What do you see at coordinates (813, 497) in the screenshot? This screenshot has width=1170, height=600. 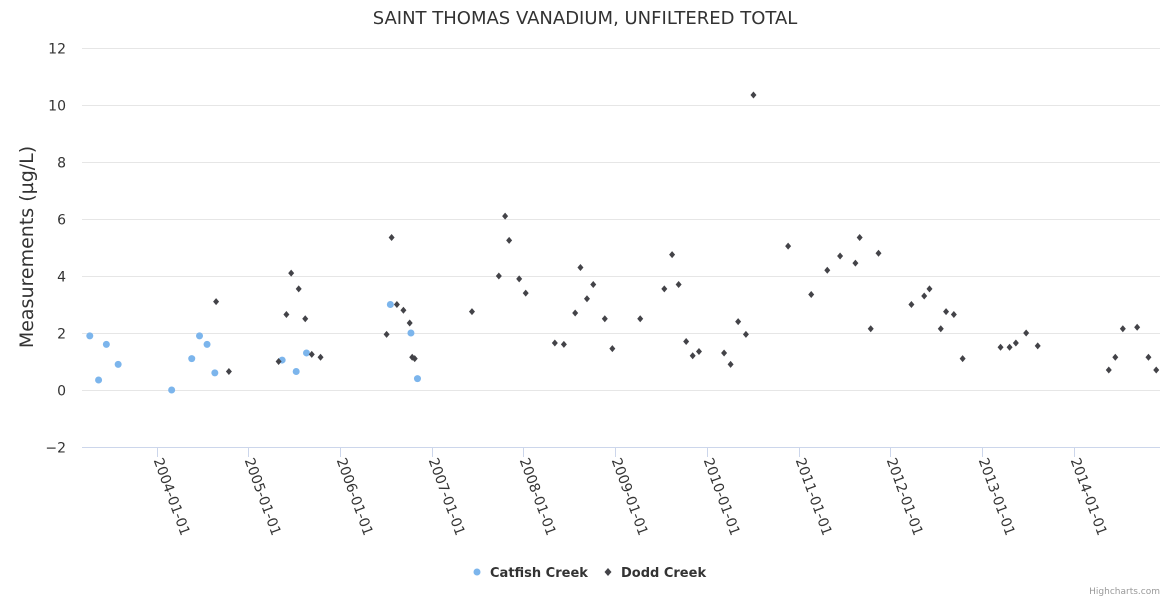 I see `x-tick-label: 2011-01-01` at bounding box center [813, 497].